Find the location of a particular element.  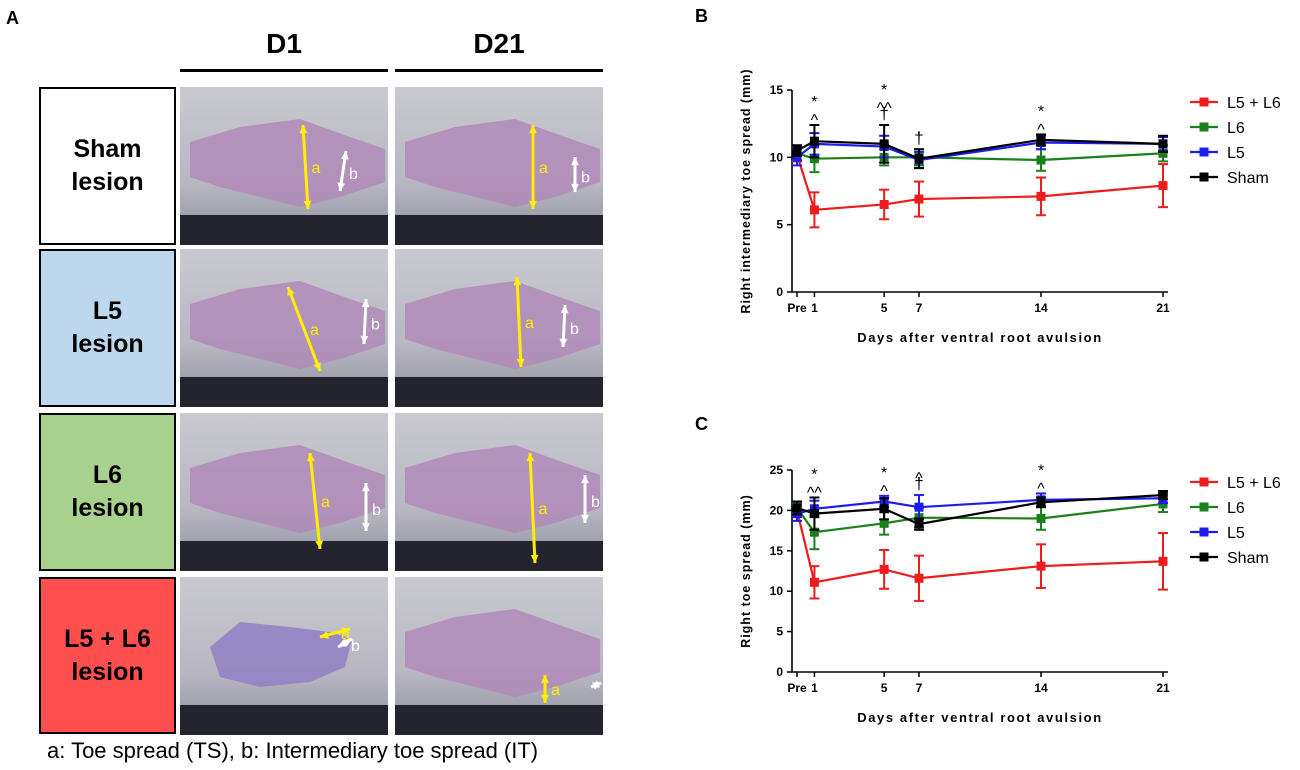

row-label-l5: L5 lesion is located at coordinates (107, 328).